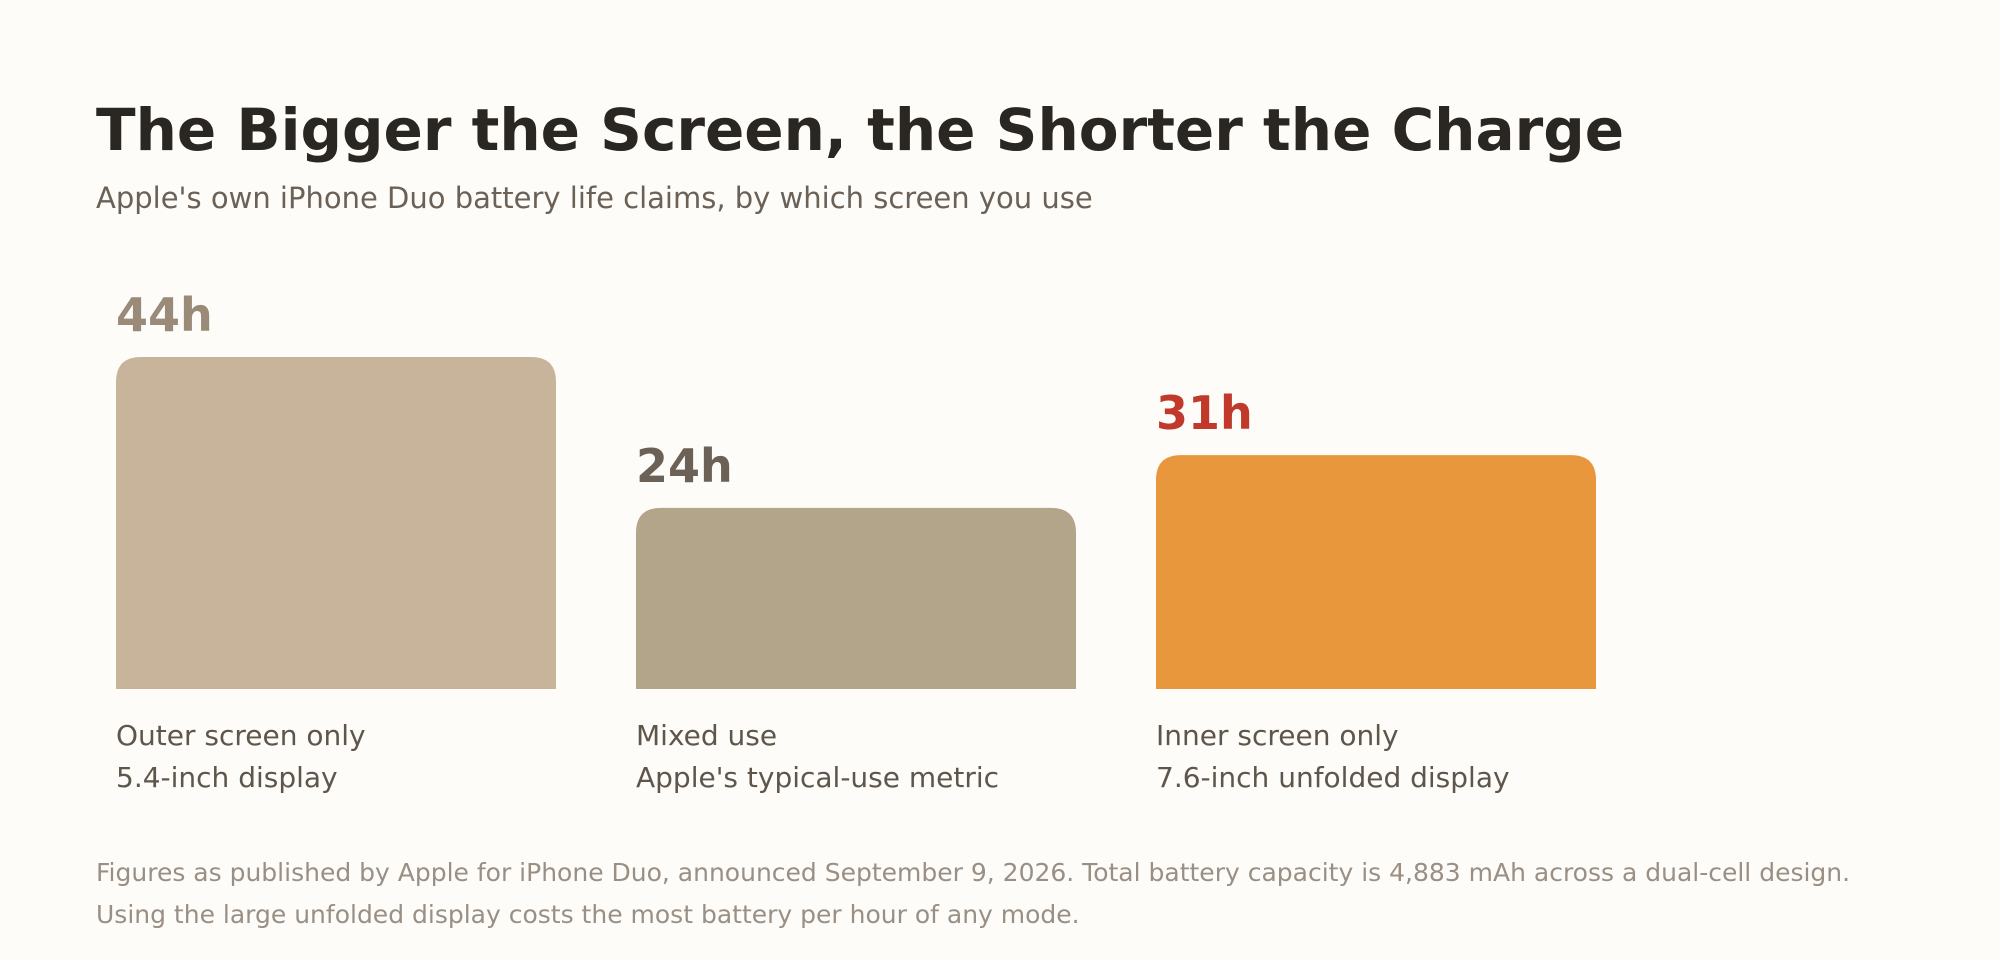 This screenshot has width=2000, height=960. Describe the element at coordinates (1204, 413) in the screenshot. I see `value-label: 31h` at that location.